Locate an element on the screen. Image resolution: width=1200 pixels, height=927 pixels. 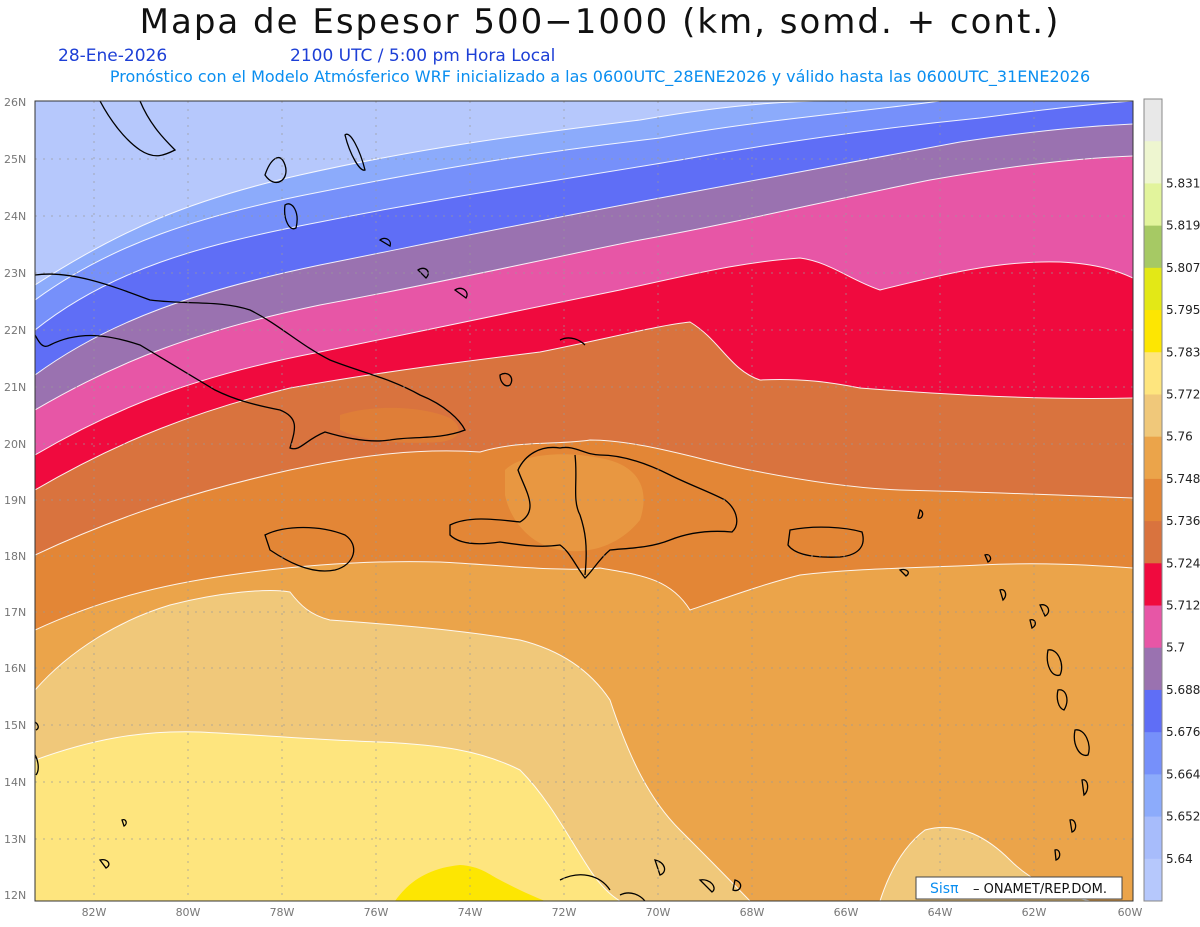
credit-text: – ONAMET/REP.DOM. is located at coordinates (1040, 889).